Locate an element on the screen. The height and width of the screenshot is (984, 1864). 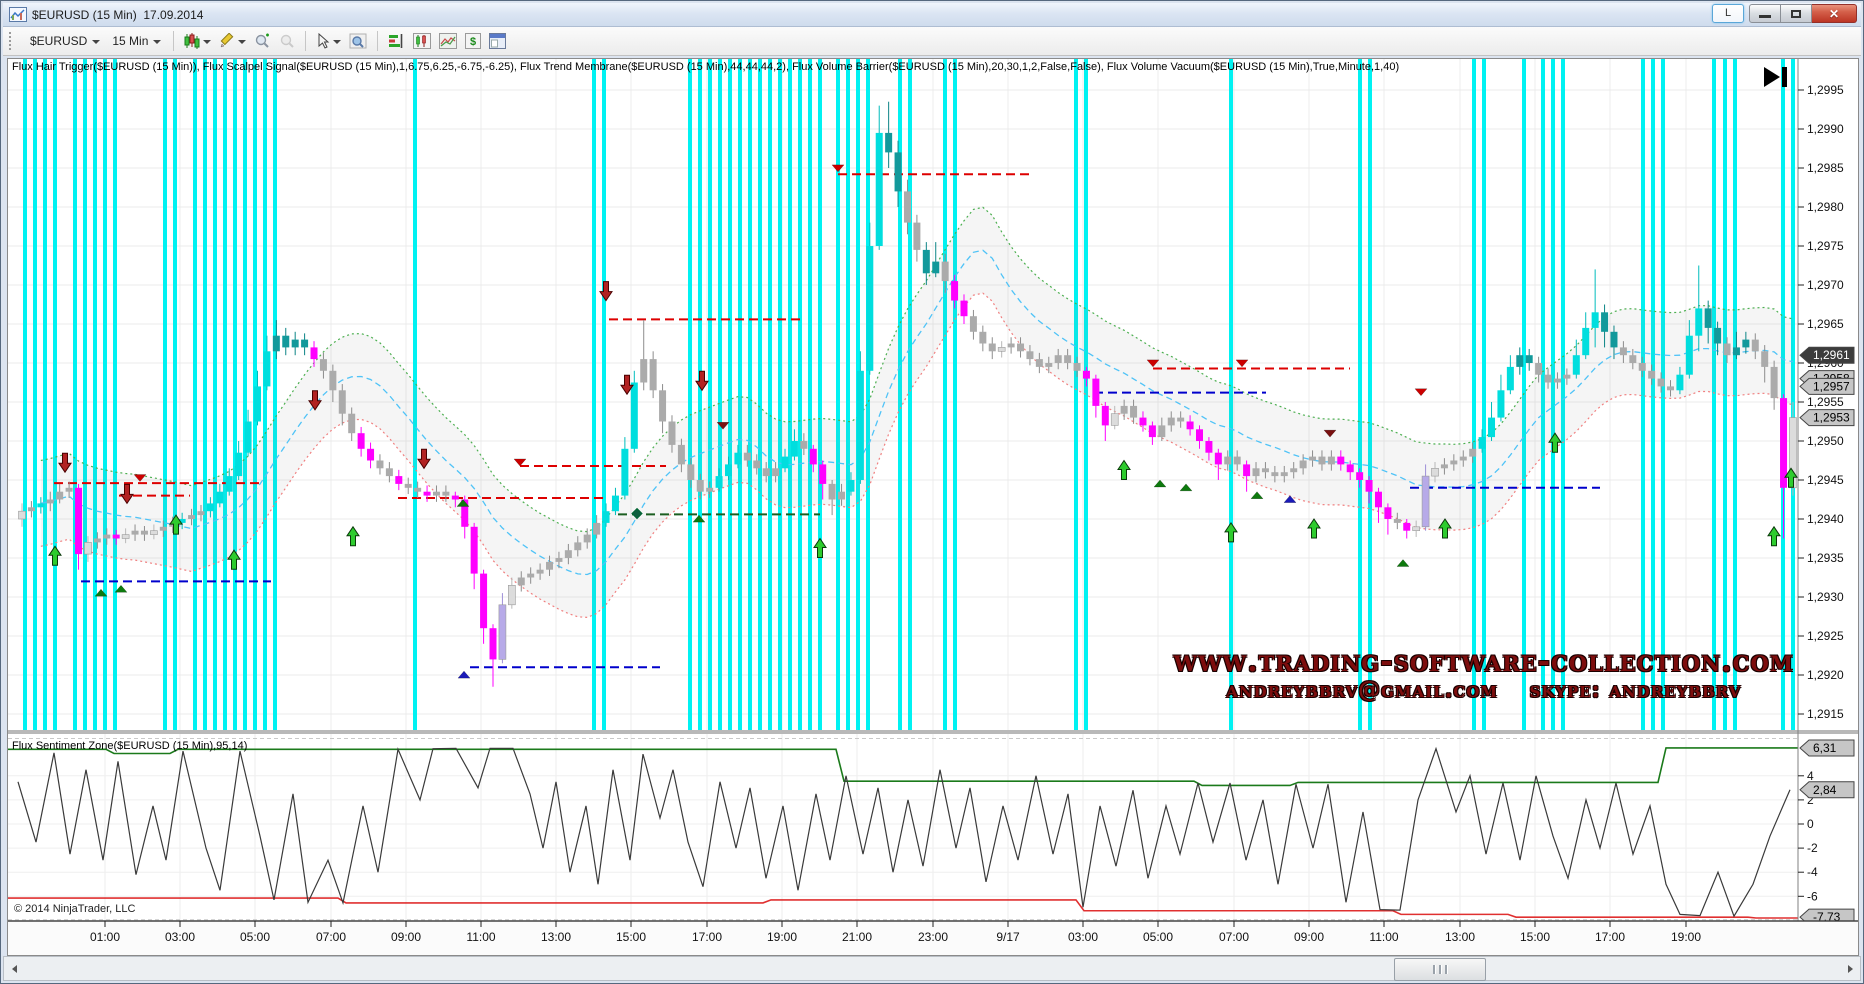
horizontal-scrollbar is located at coordinates (932, 968).